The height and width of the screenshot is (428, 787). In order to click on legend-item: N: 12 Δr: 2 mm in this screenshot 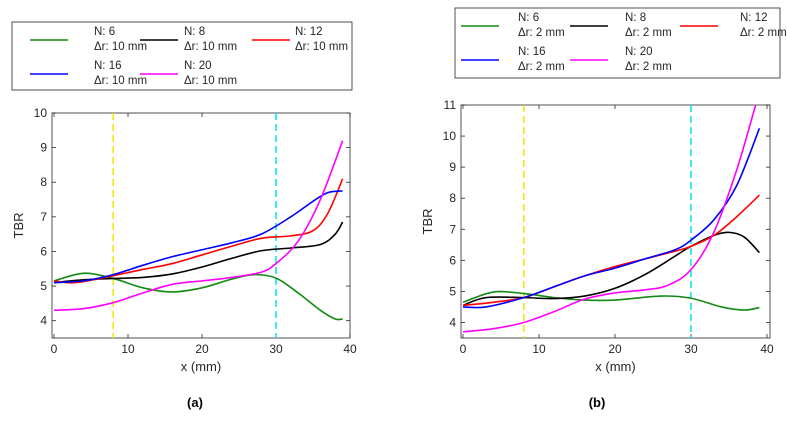, I will do `click(733, 25)`.